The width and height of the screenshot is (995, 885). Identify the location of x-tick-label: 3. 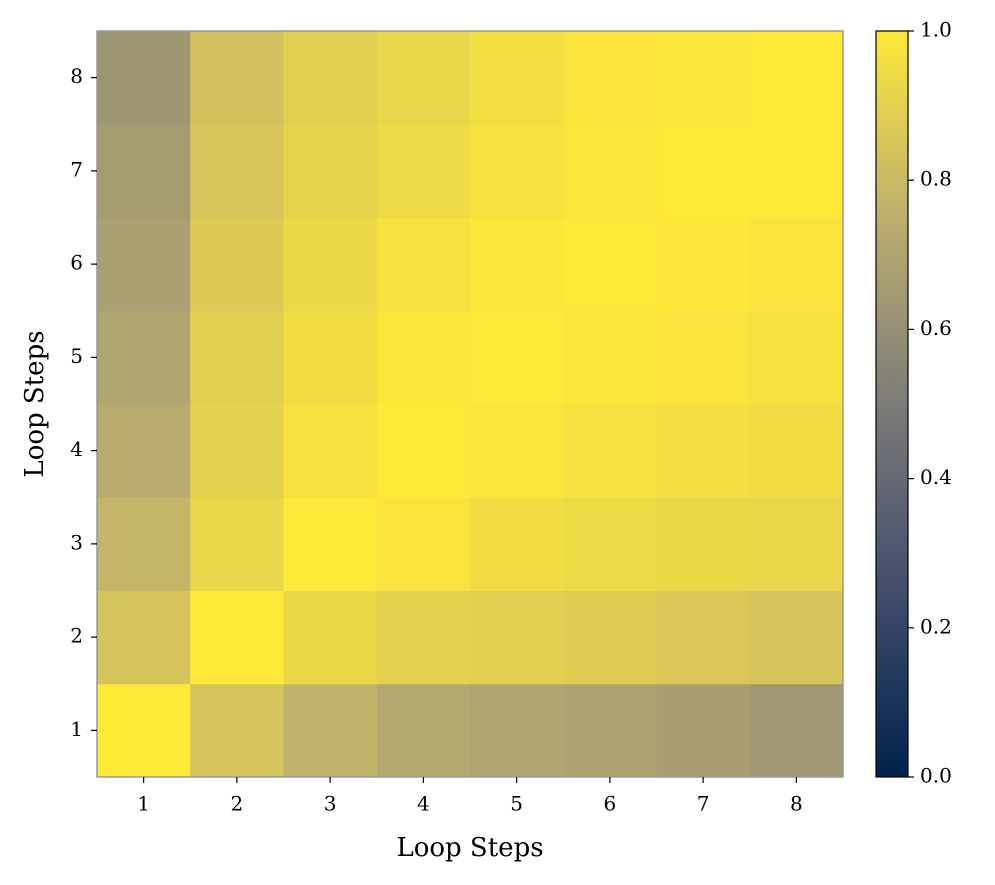
(330, 804).